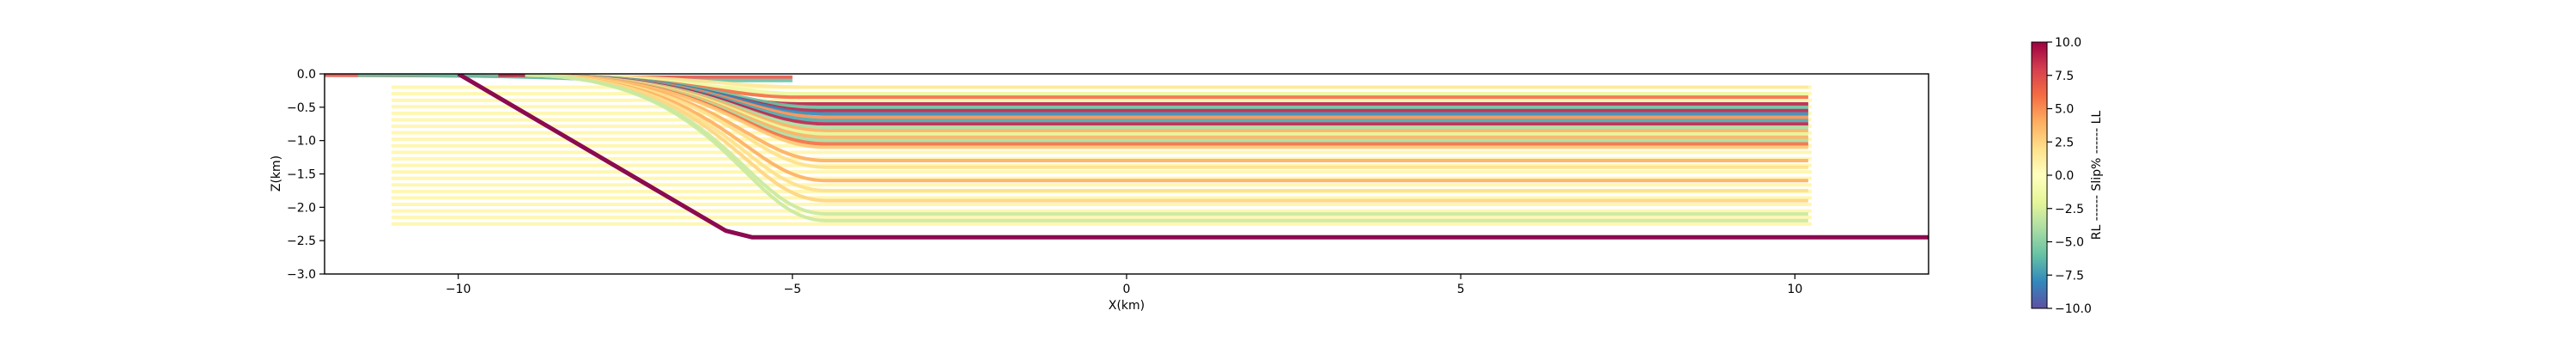  I want to click on colorbar-tick-label: −10.0, so click(2073, 309).